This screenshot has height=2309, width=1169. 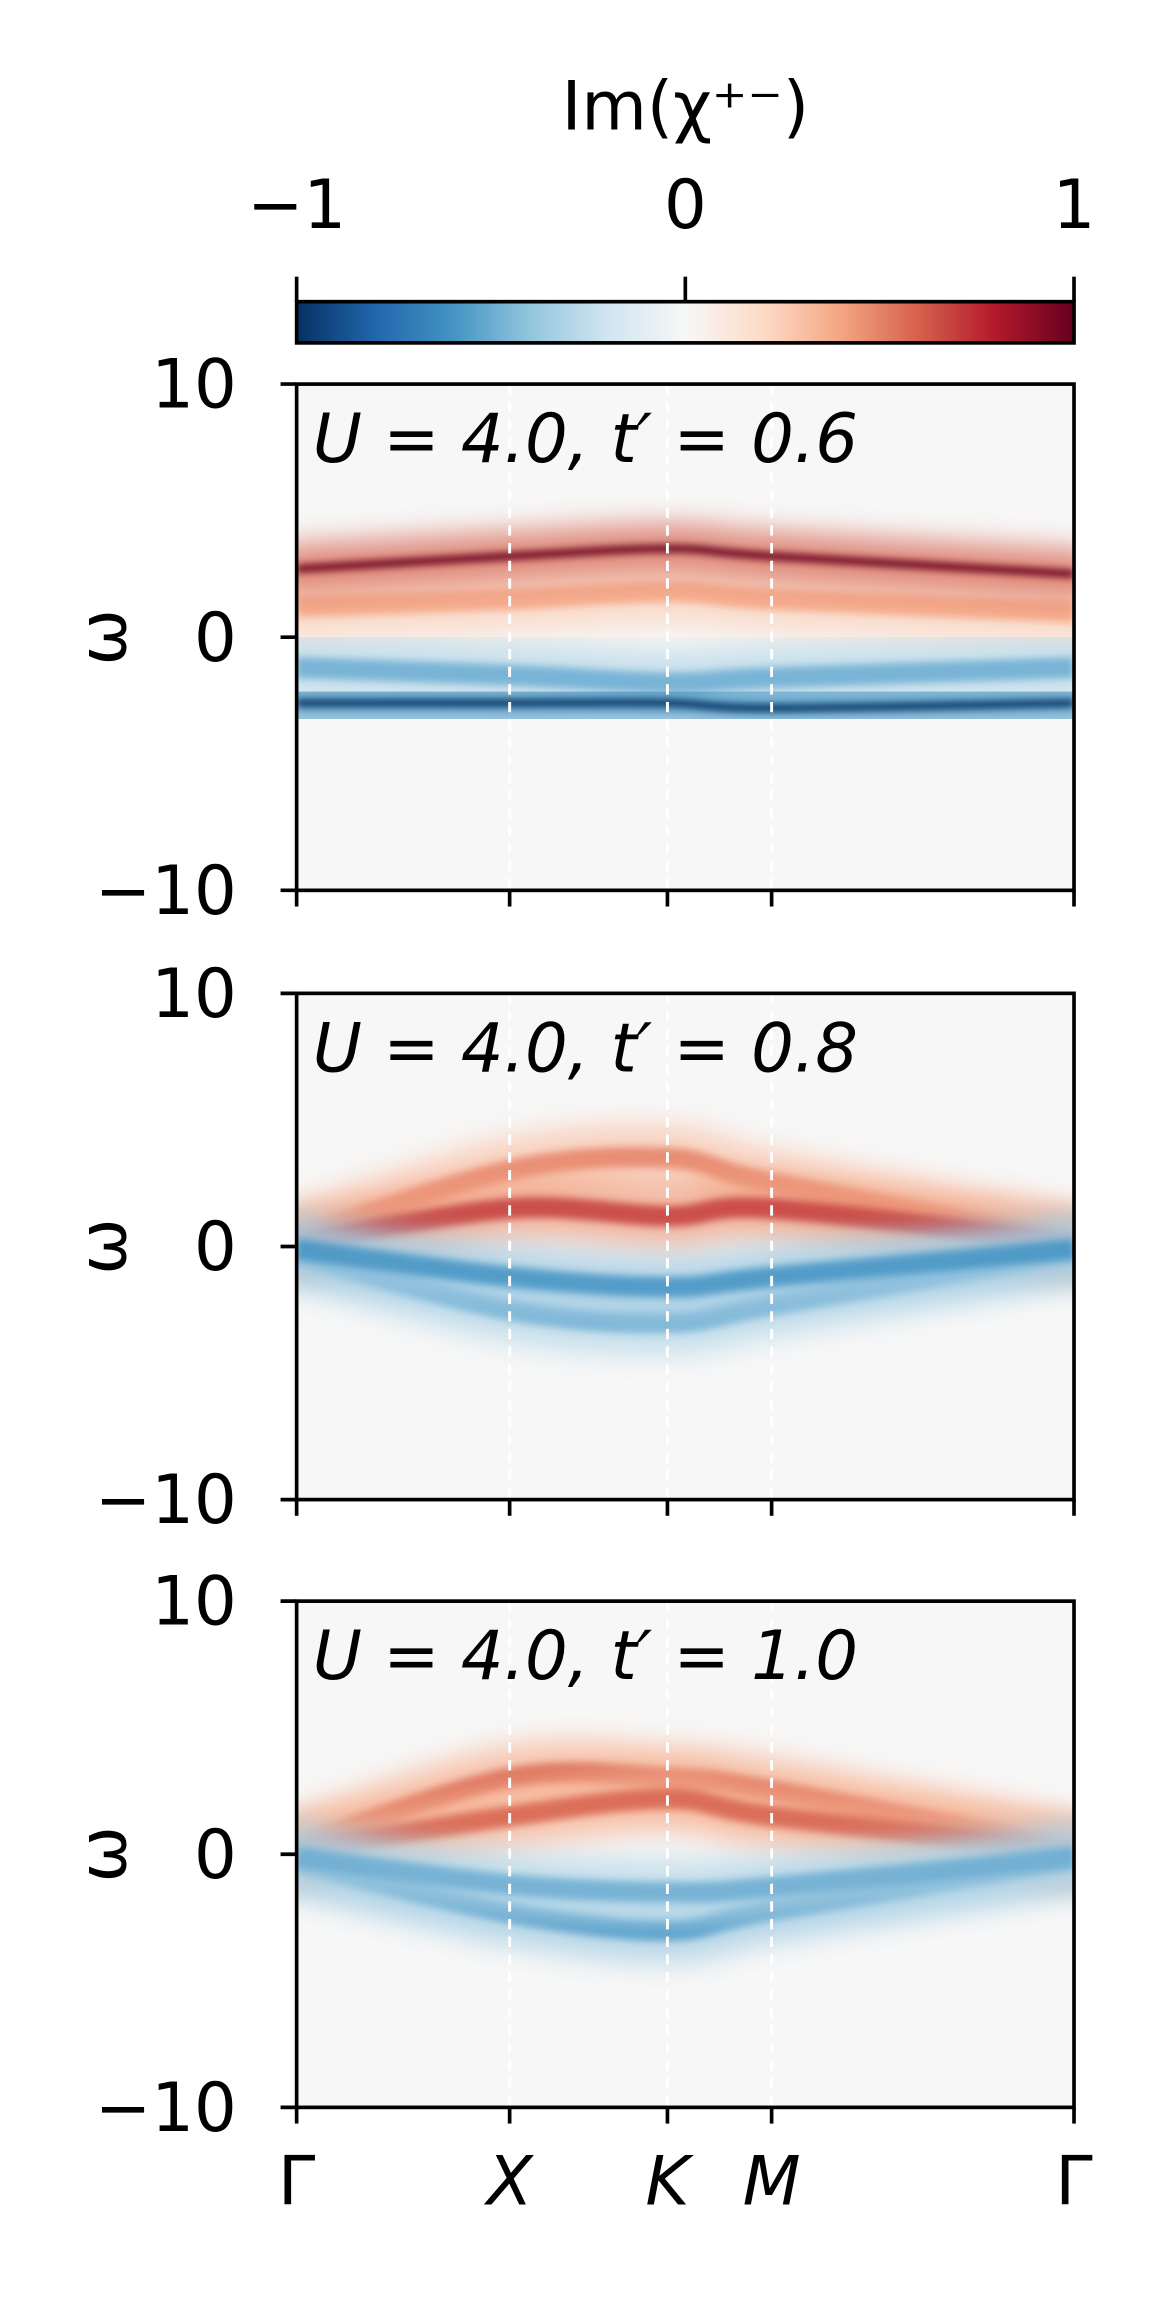 I want to click on panel-annotation: U = 4.0, t′ = 0.8, so click(x=585, y=1047).